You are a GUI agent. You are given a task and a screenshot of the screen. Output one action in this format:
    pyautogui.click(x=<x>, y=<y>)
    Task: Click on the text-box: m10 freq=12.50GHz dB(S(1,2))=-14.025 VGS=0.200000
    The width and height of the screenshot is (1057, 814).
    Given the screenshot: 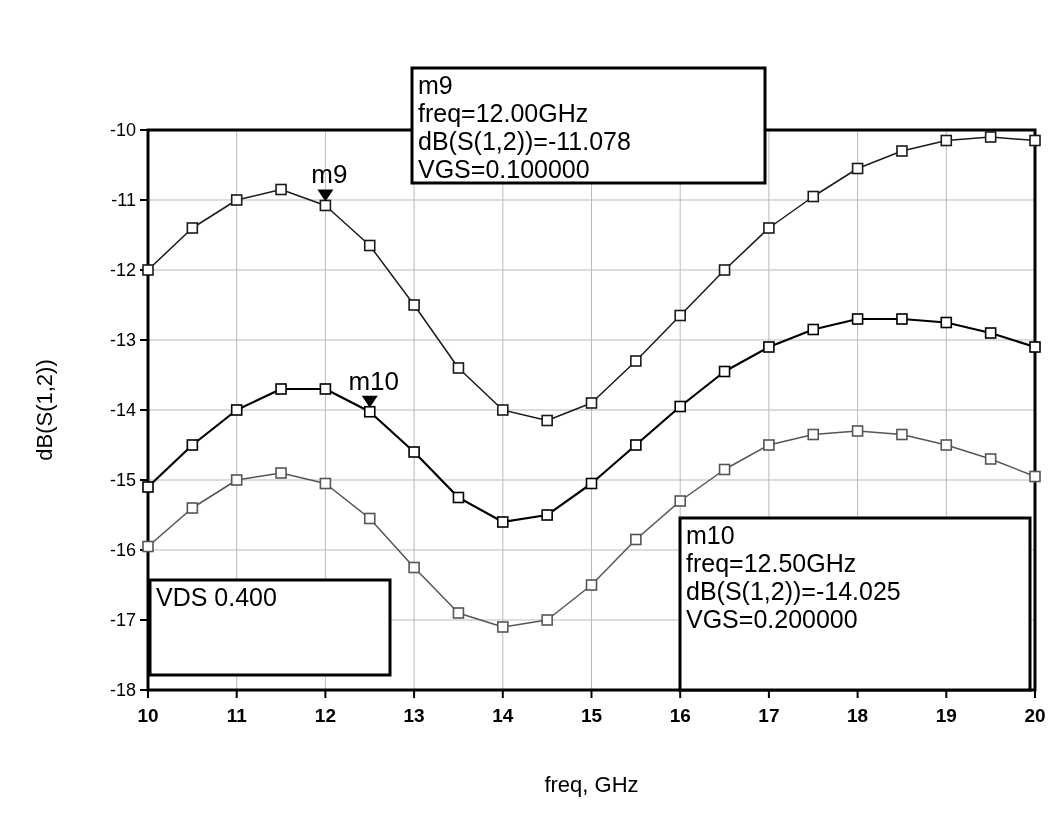 What is the action you would take?
    pyautogui.click(x=855, y=604)
    